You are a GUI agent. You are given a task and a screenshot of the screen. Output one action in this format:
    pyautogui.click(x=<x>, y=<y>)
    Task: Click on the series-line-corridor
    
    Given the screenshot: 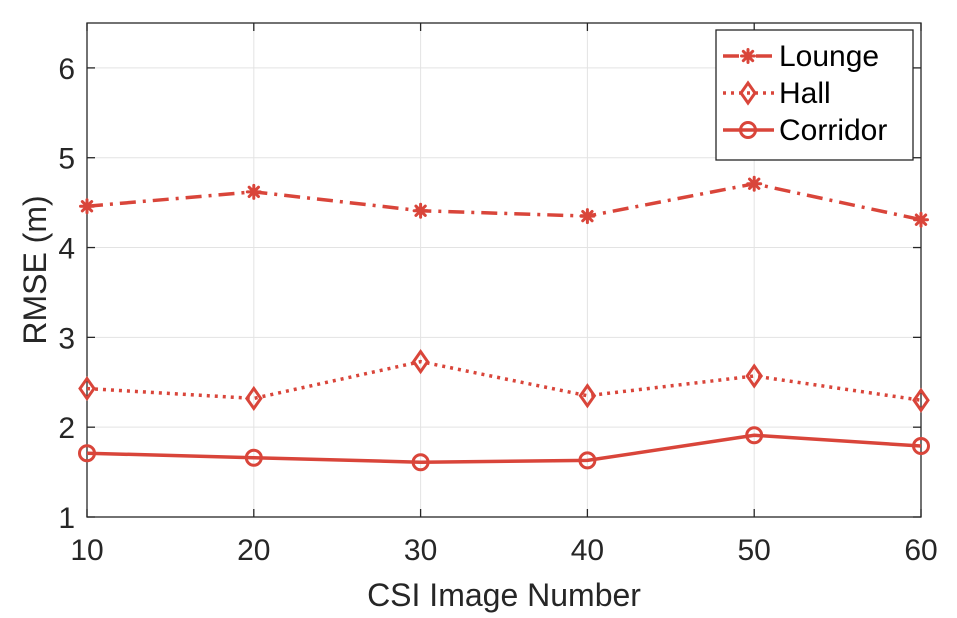 What is the action you would take?
    pyautogui.click(x=504, y=448)
    